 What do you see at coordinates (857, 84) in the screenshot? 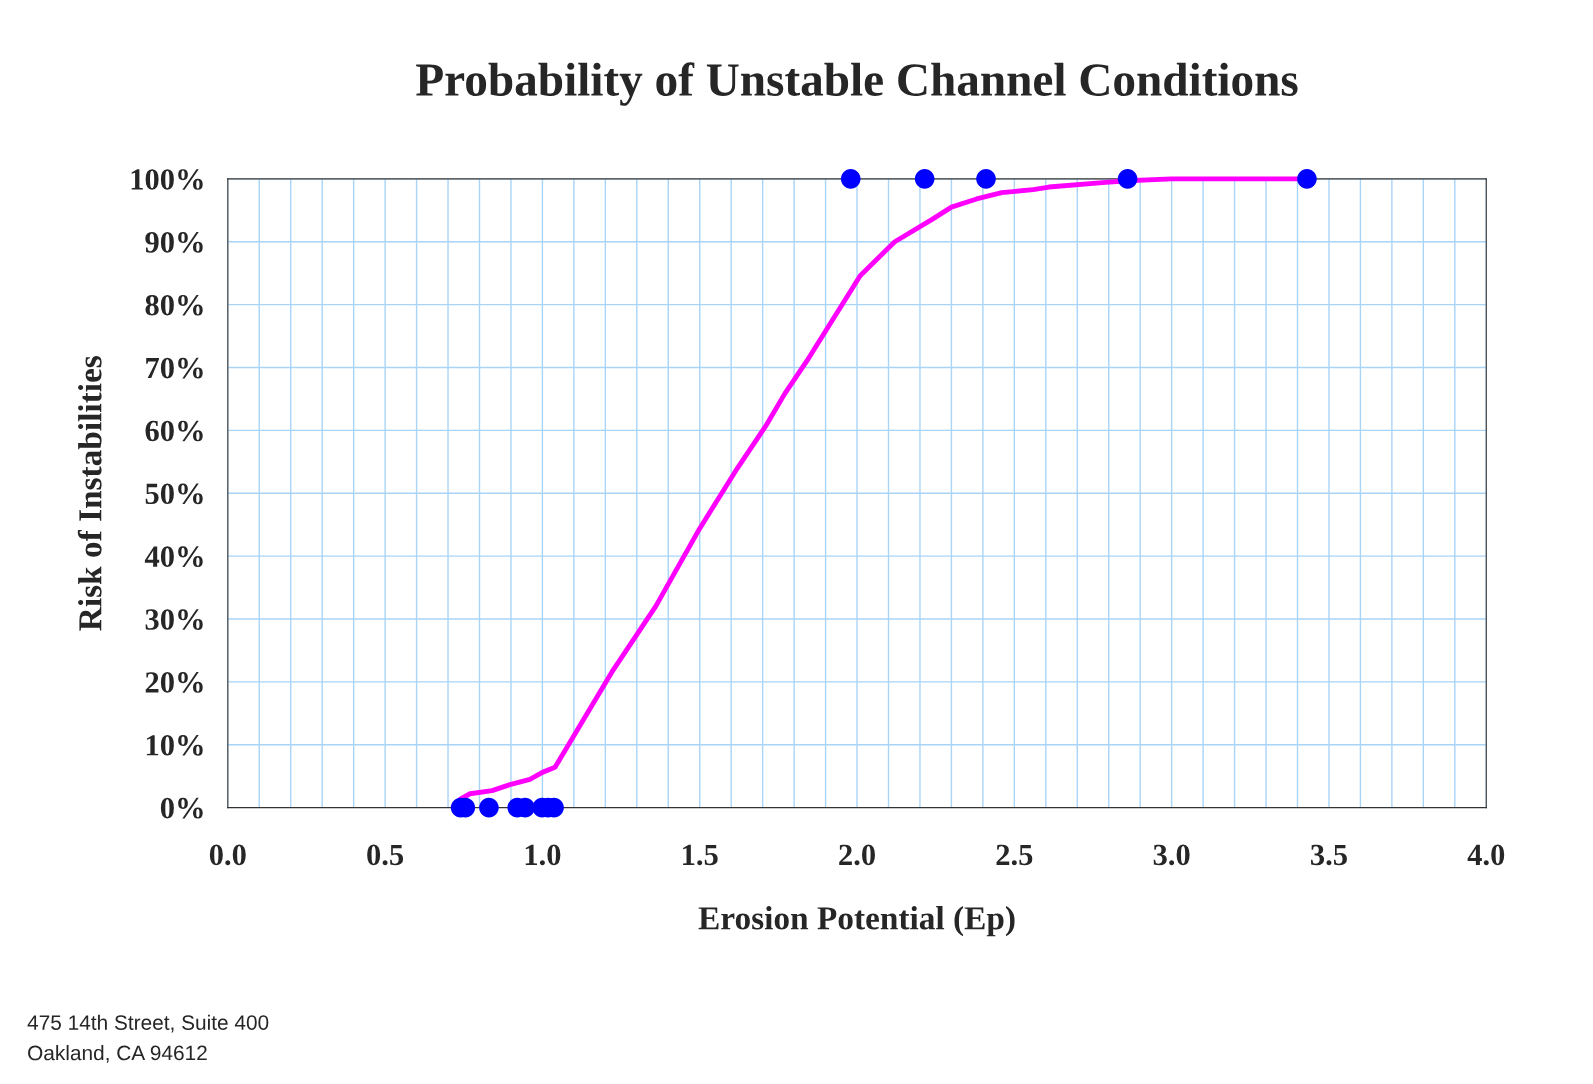
I see `chart-title: Probability of Unstable Channel Conditions` at bounding box center [857, 84].